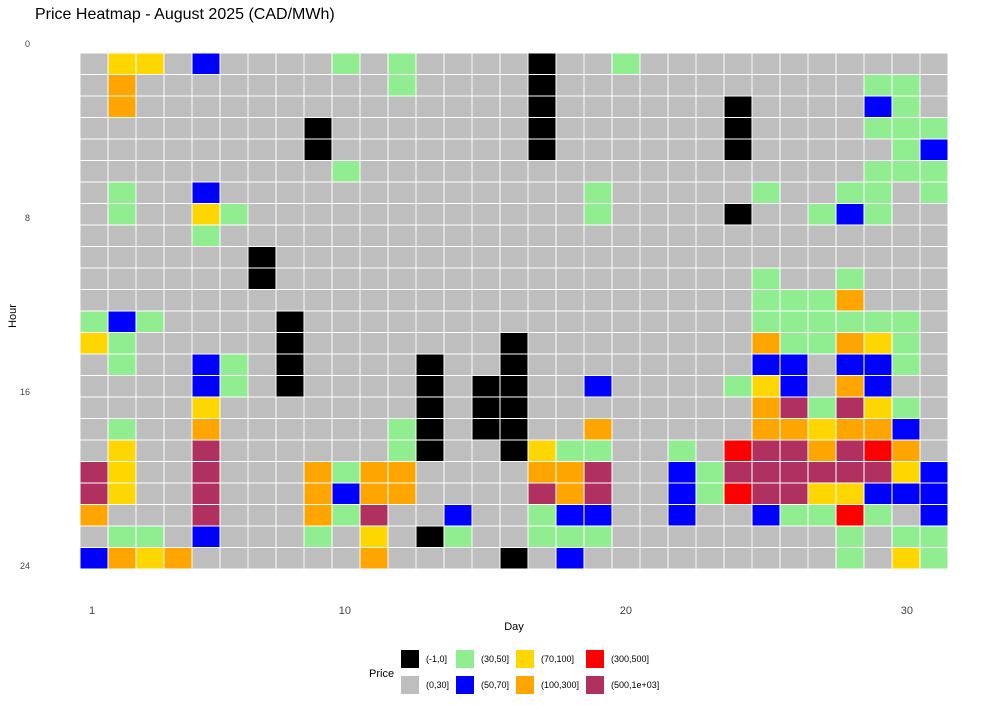 The height and width of the screenshot is (705, 1000). What do you see at coordinates (410, 659) in the screenshot?
I see `legend-swatch` at bounding box center [410, 659].